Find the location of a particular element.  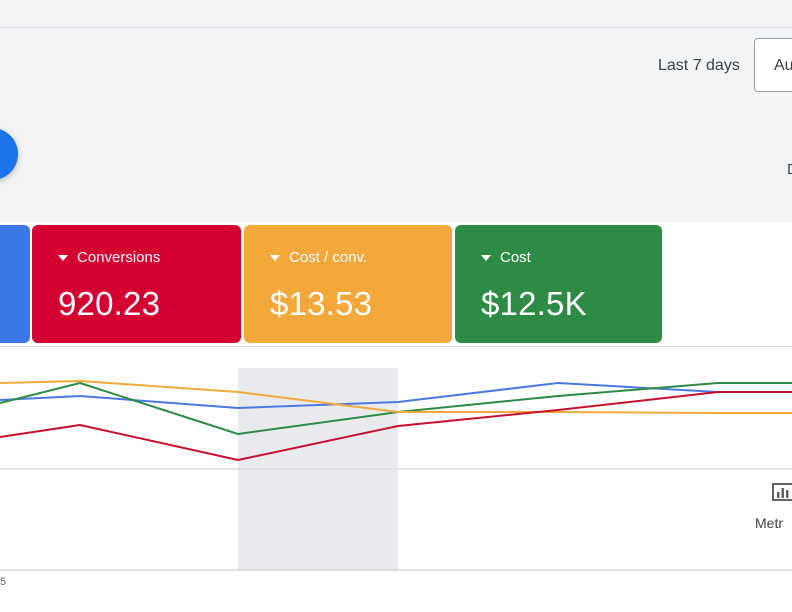

metric-card-conversions: Conversions 920.23 is located at coordinates (136, 284).